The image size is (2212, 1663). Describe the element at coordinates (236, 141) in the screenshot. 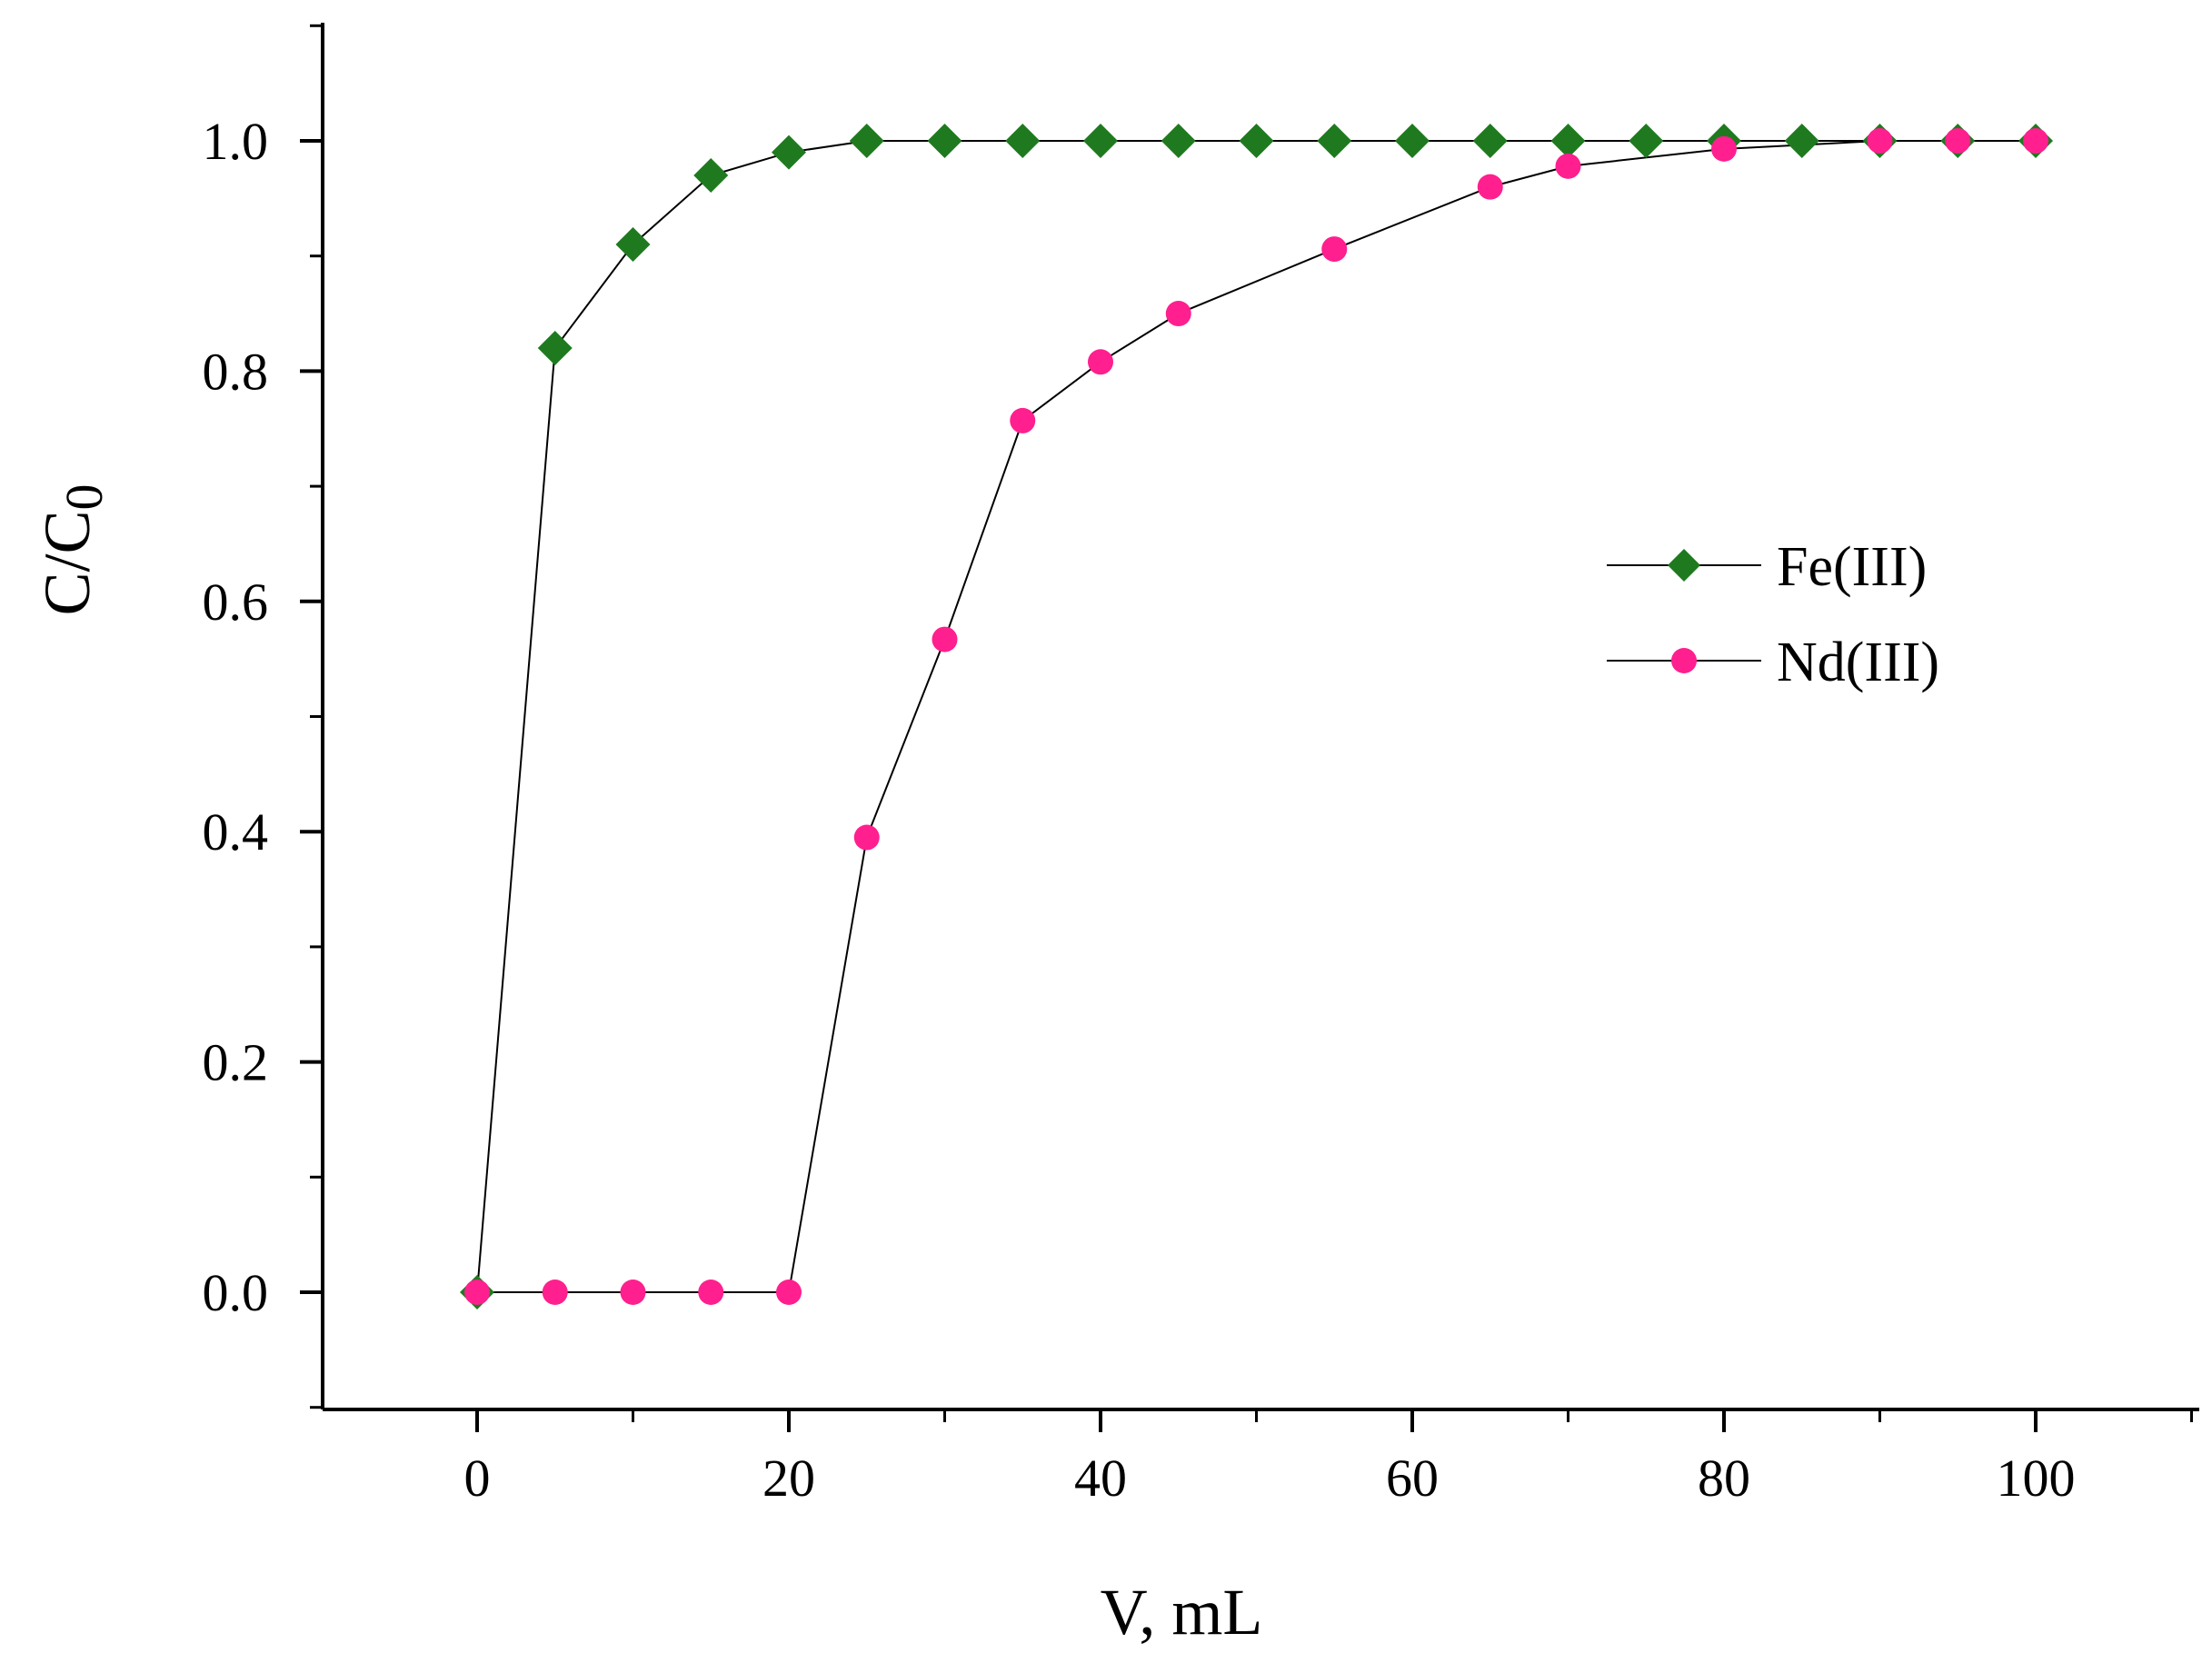

I see `y-tick-label: 1.0` at that location.